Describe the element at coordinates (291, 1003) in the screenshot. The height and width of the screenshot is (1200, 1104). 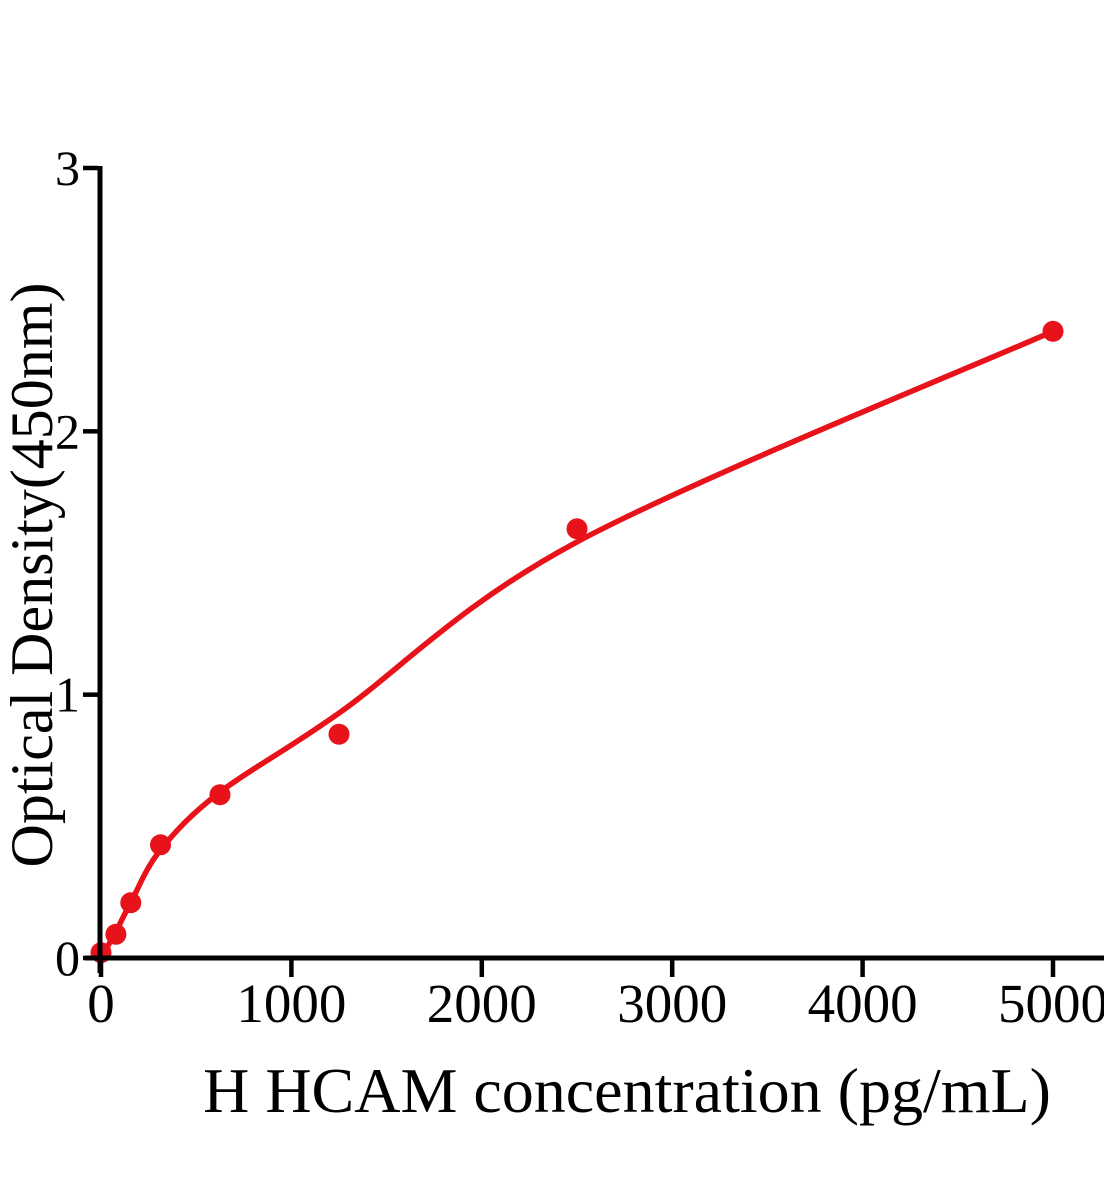
I see `x-tick-label: 1000` at that location.